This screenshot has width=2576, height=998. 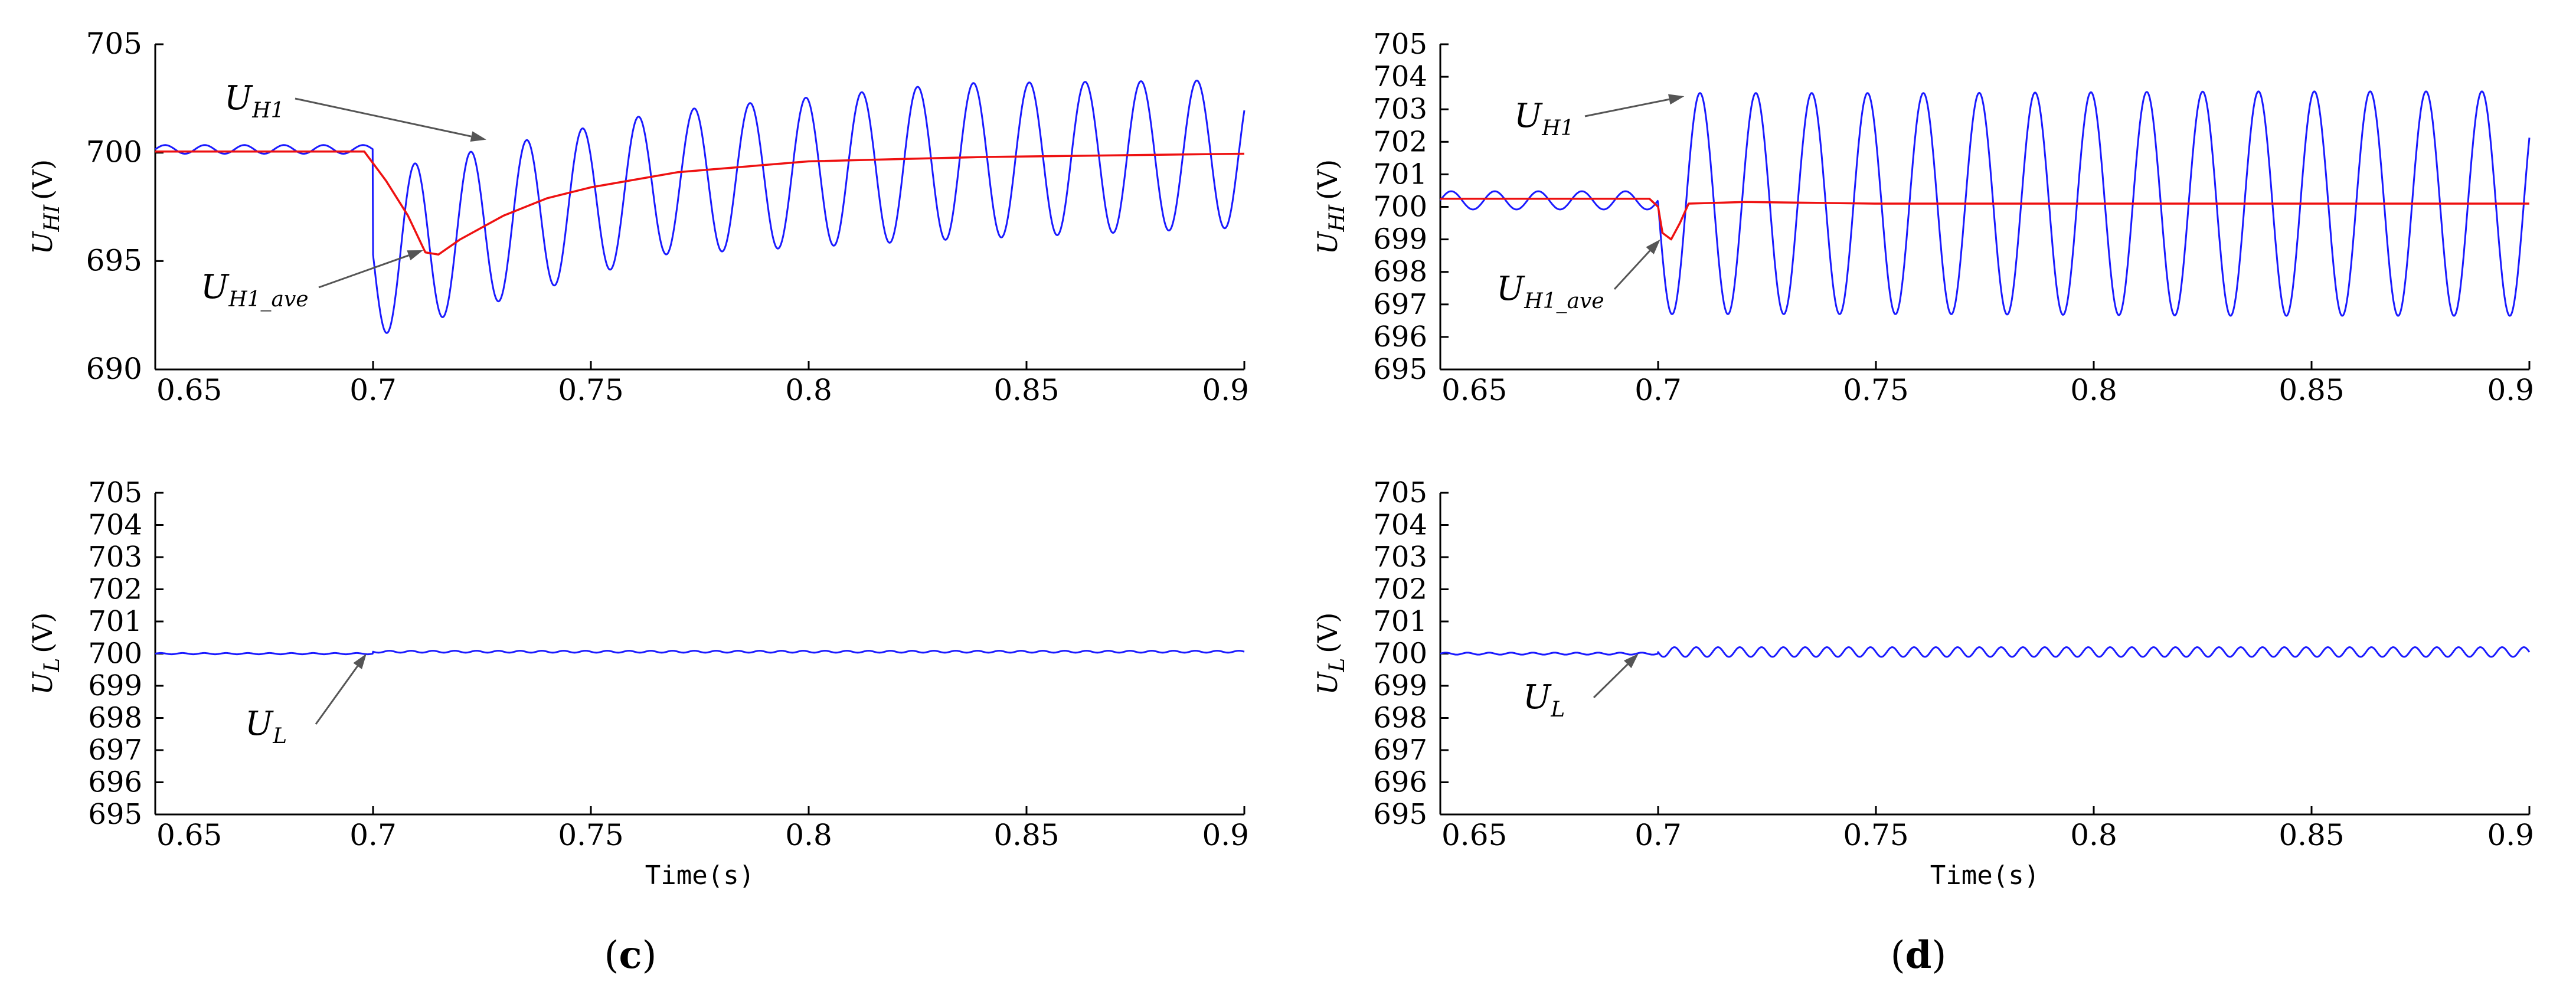 I want to click on series-line-u-h1-ave, so click(x=700, y=203).